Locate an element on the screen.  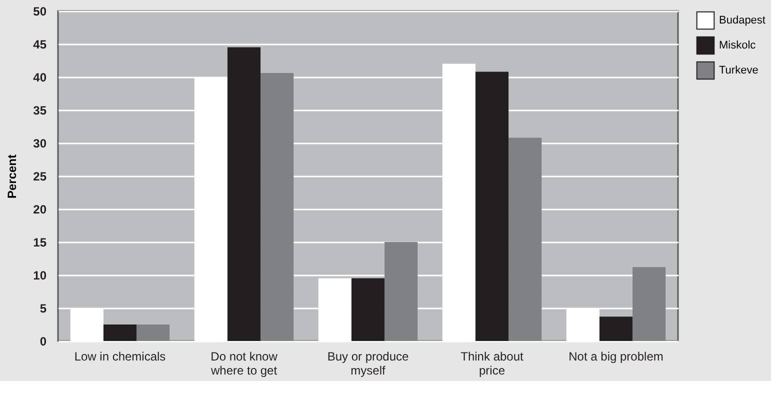
legend-label: Miskolc is located at coordinates (737, 46).